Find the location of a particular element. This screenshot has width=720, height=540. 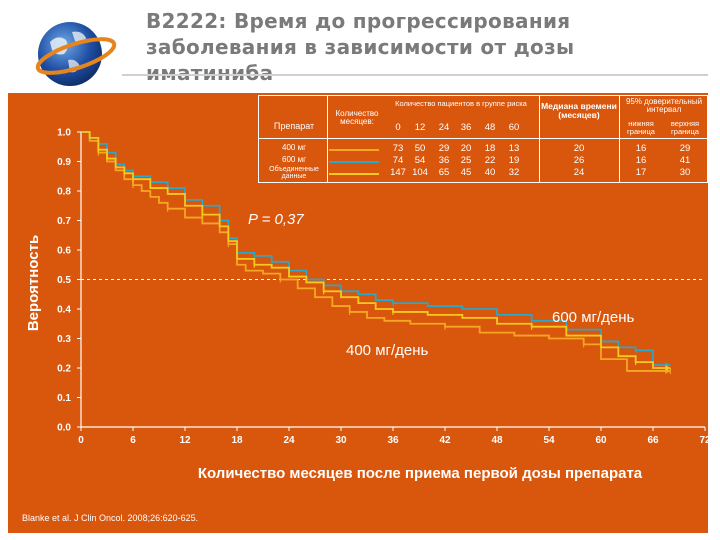

table-cell-ci-high: 30 is located at coordinates (685, 172).